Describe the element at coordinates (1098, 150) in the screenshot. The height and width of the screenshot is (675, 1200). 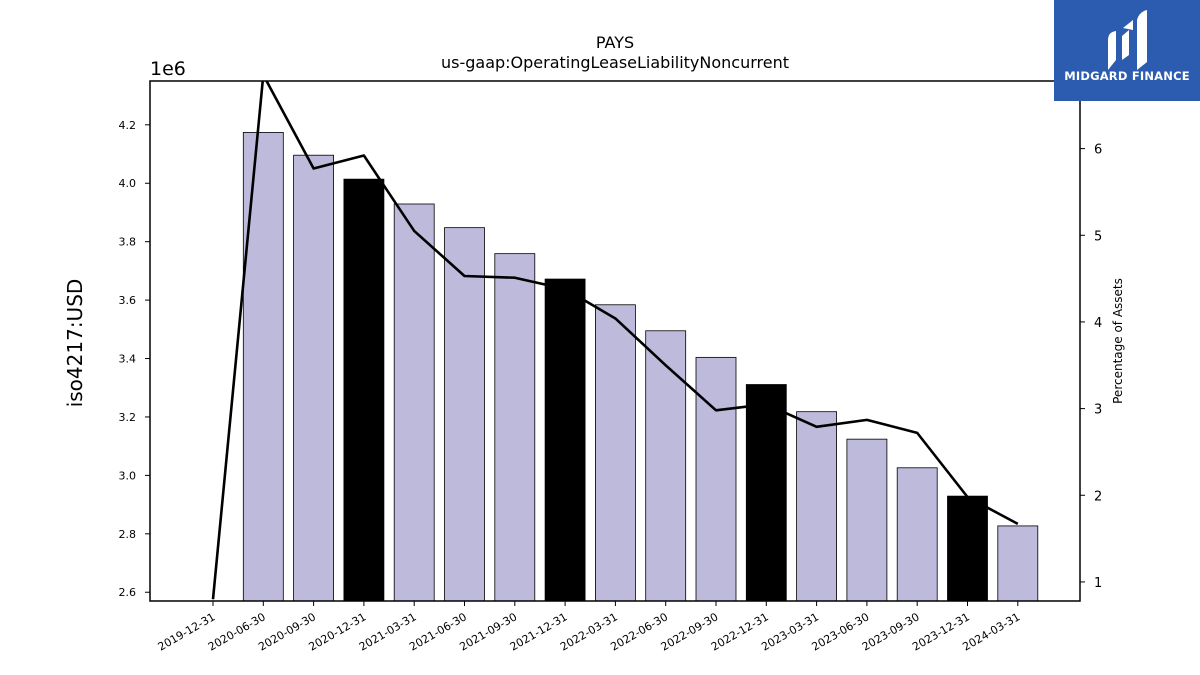
I see `y2-tick-label: 6` at that location.